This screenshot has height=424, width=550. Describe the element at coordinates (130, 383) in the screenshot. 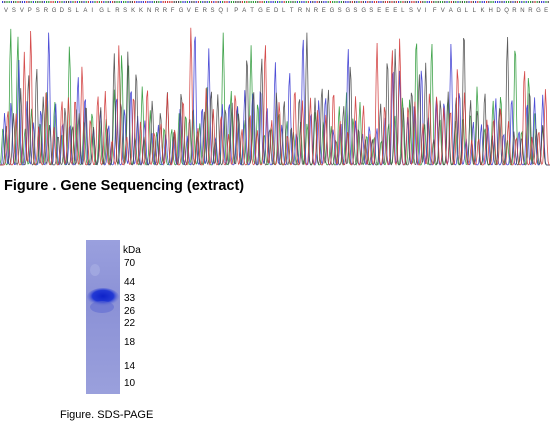

I see `marker-10-kda: 10` at that location.